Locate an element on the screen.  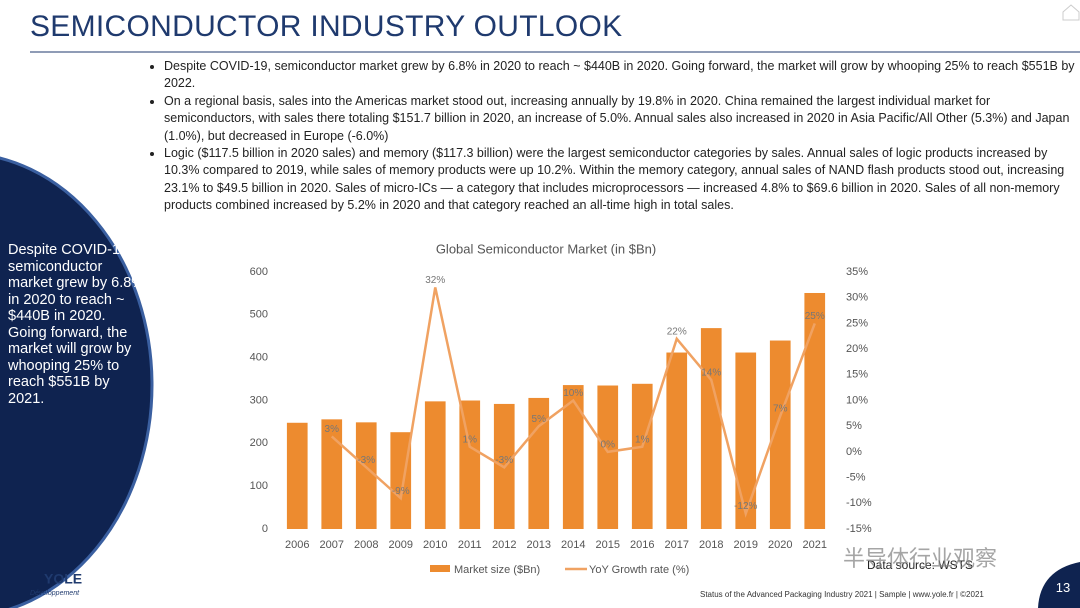
data-label: 22% is located at coordinates (677, 331).